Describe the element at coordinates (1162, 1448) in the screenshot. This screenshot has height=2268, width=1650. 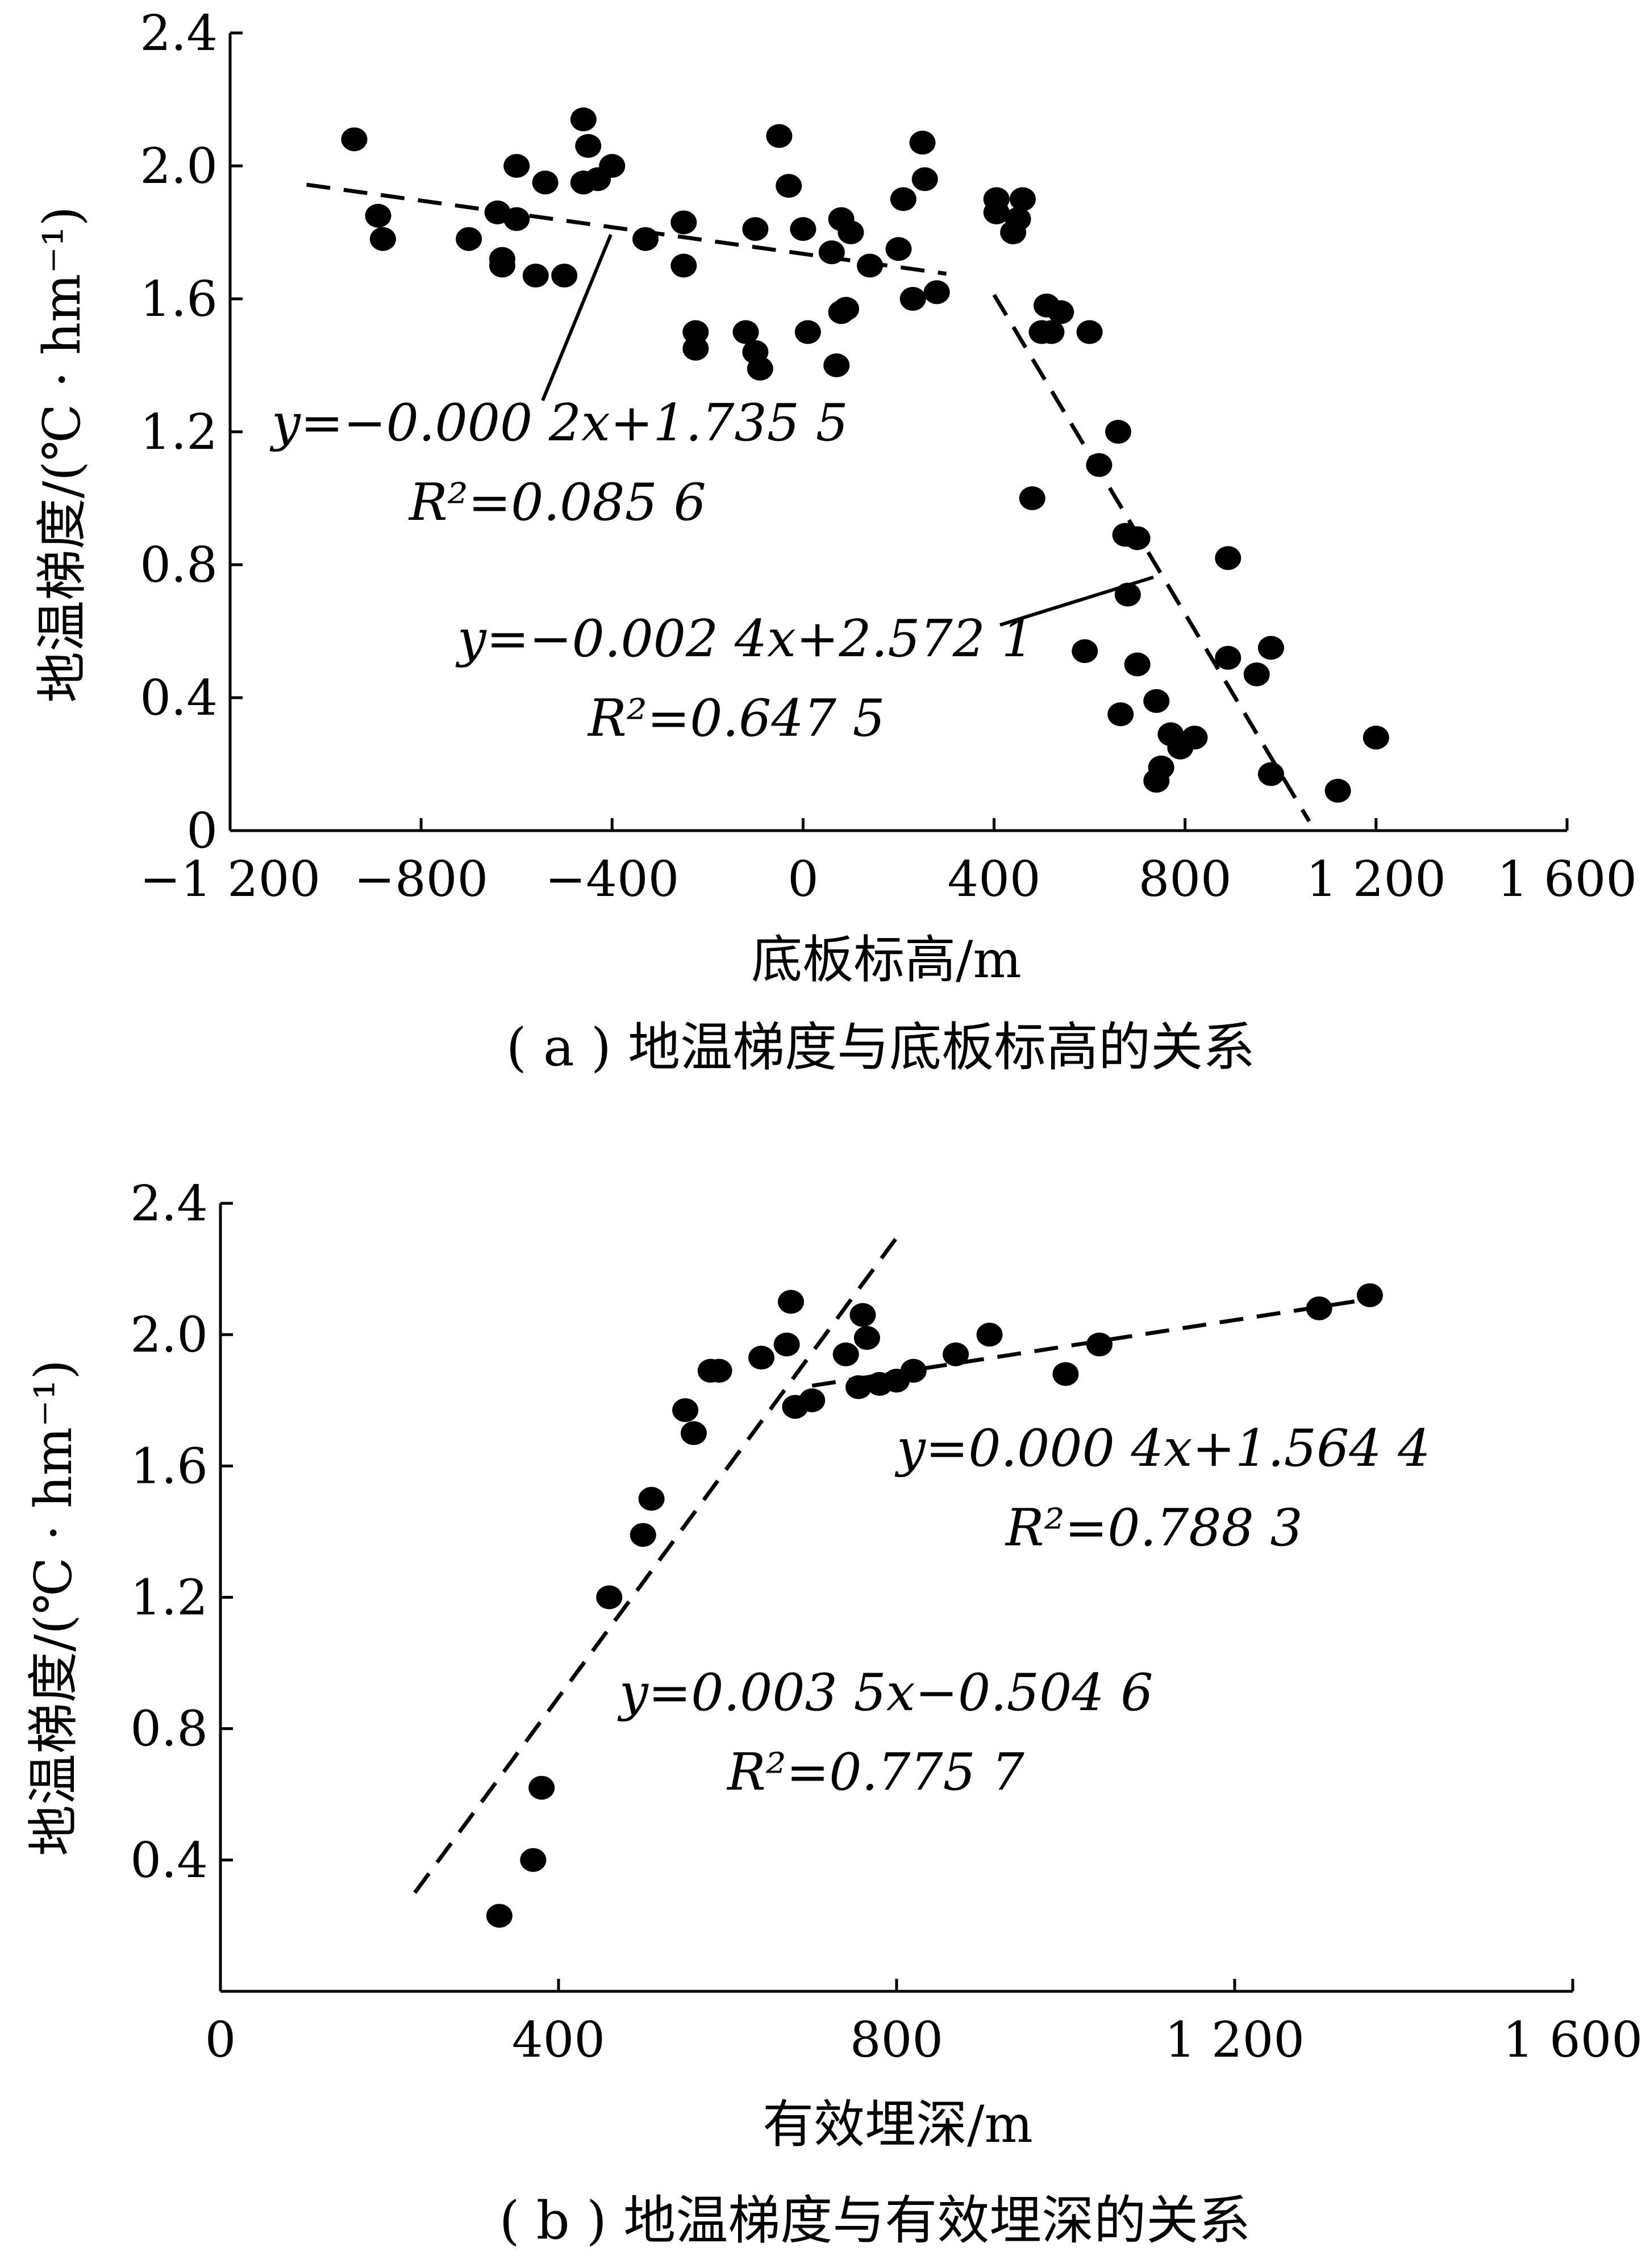
I see `panel-b-fit2-equation: y=0.000 4x+1.564 4` at that location.